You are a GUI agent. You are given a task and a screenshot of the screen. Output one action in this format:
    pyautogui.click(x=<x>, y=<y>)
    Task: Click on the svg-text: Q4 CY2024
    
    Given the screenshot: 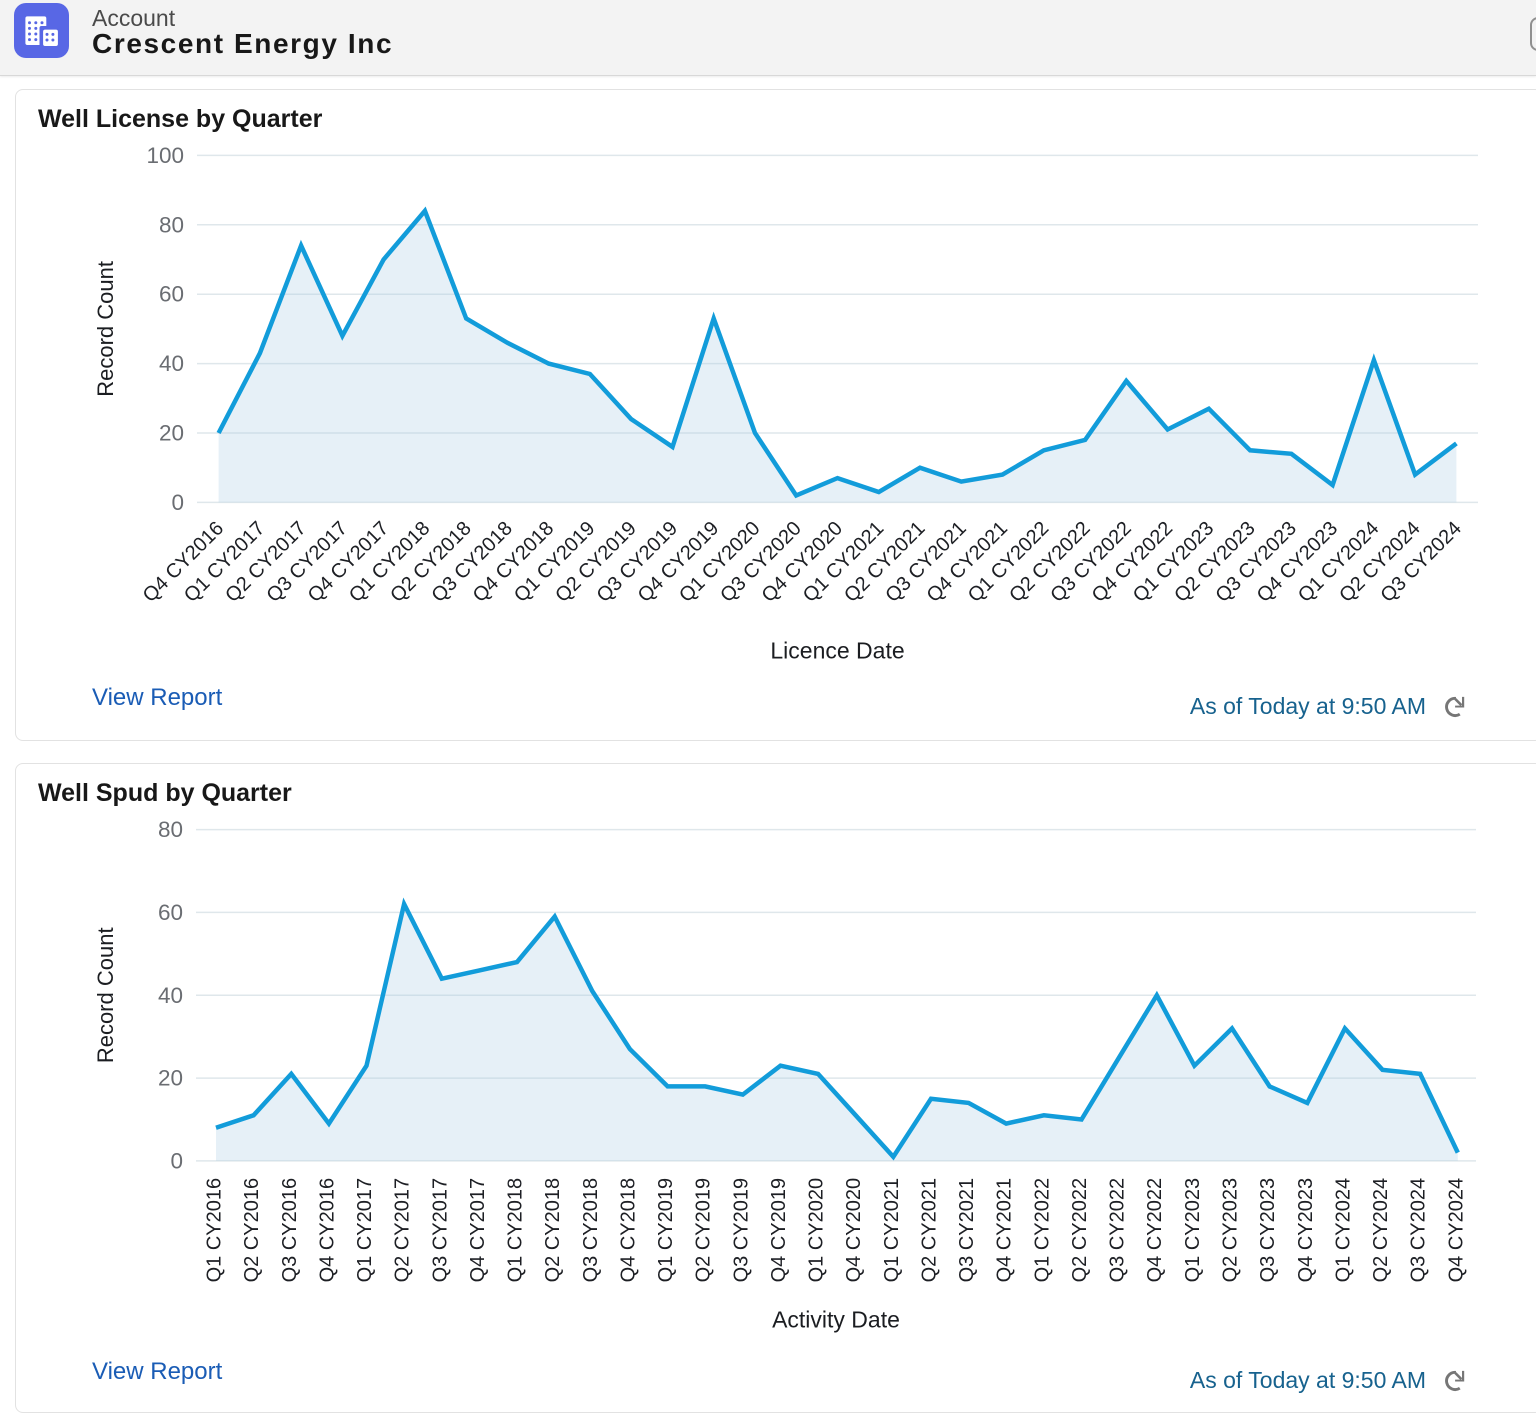 What is the action you would take?
    pyautogui.click(x=1456, y=1230)
    